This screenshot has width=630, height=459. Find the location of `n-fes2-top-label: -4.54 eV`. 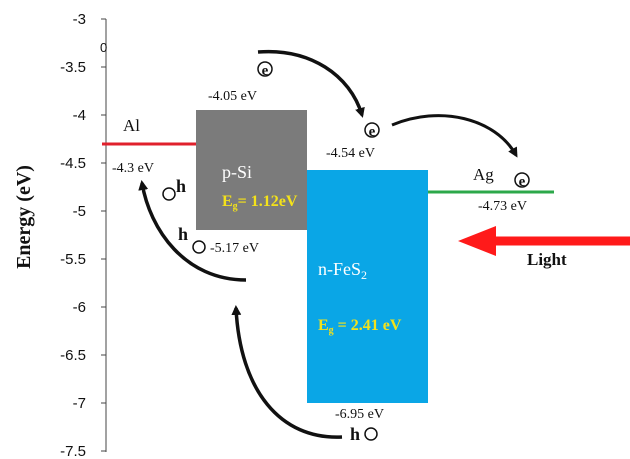

n-fes2-top-label: -4.54 eV is located at coordinates (350, 153).